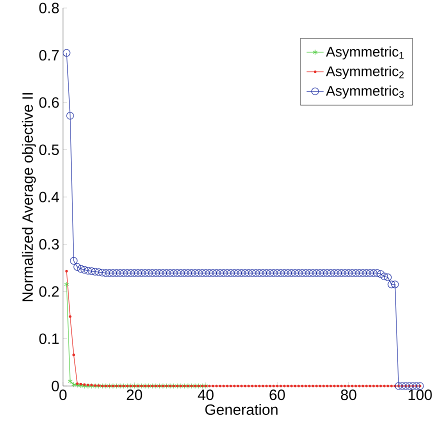 This screenshot has width=432, height=436. I want to click on y-tick-label: 0.5, so click(49, 150).